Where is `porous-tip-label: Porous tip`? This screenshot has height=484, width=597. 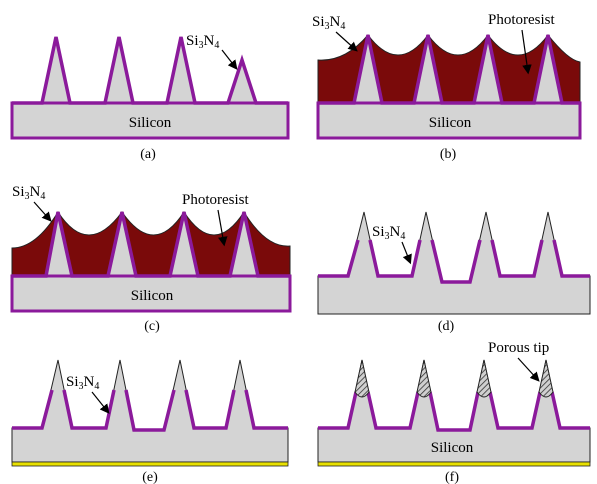 porous-tip-label: Porous tip is located at coordinates (518, 348).